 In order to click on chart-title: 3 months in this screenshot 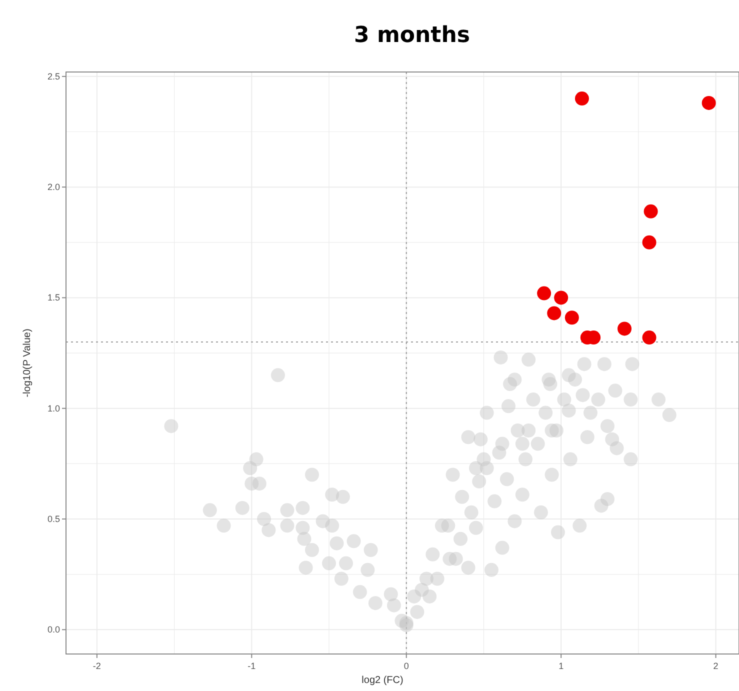, I will do `click(412, 35)`.